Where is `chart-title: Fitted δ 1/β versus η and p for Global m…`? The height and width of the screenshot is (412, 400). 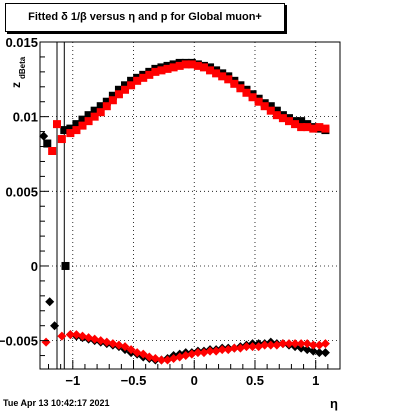
chart-title: Fitted δ 1/β versus η and p for Global m… is located at coordinates (145, 17).